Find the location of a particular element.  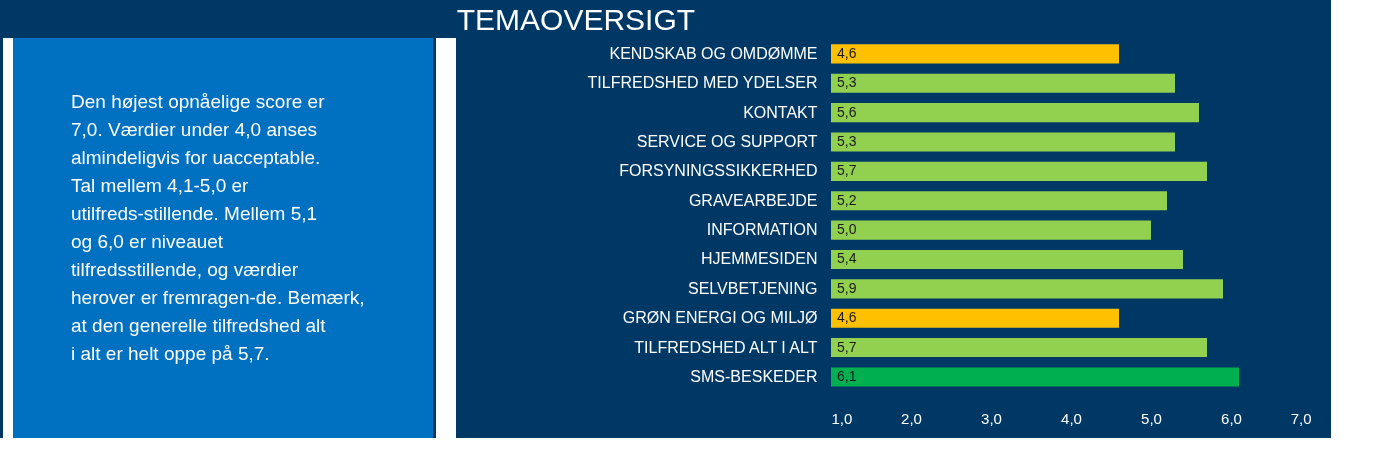

data-label: 5,4 is located at coordinates (847, 258).